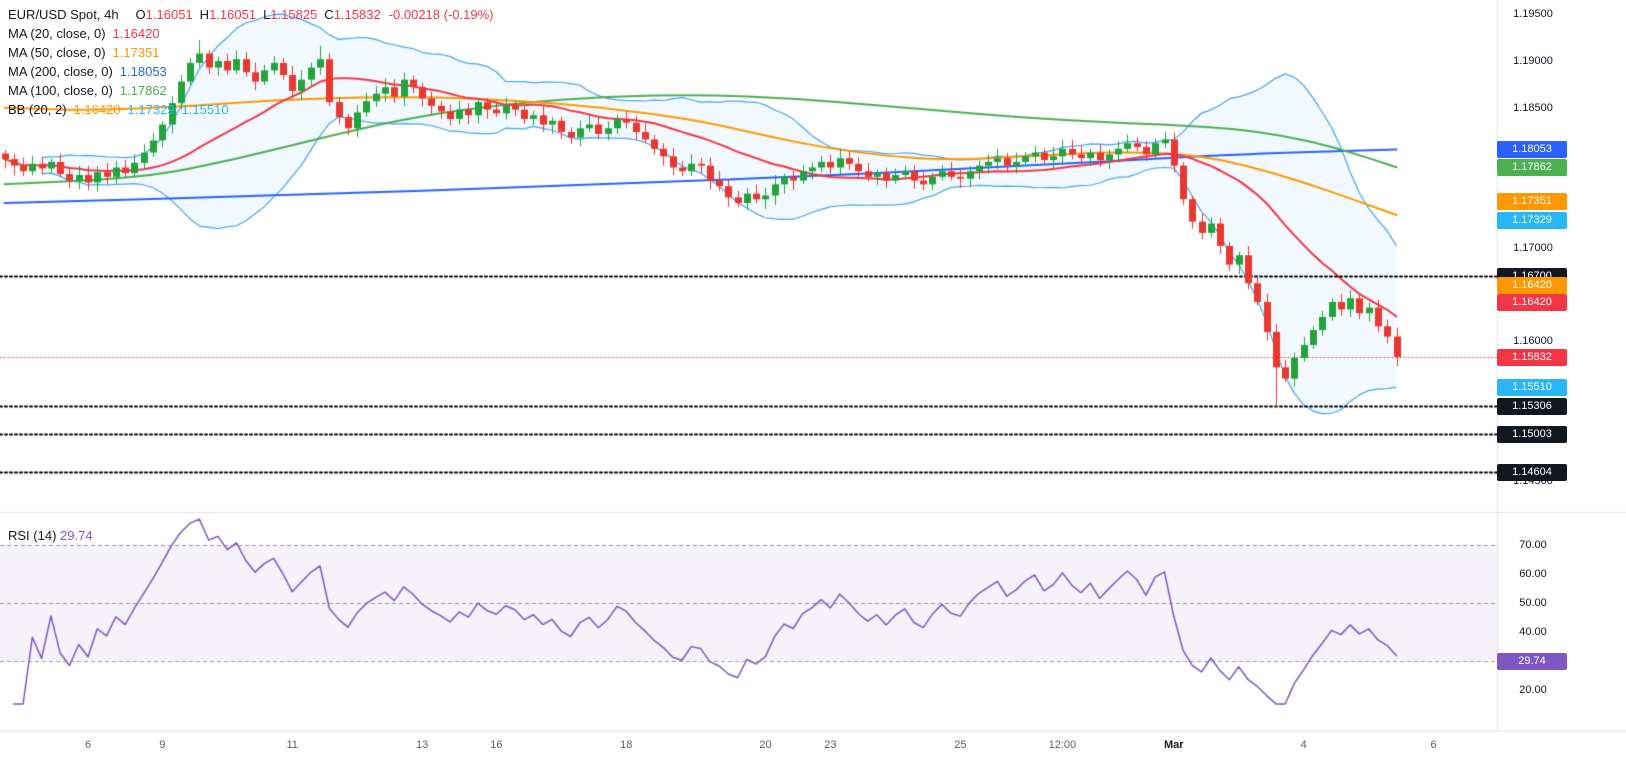  What do you see at coordinates (136, 52) in the screenshot?
I see `indicator-value: 1.17351` at bounding box center [136, 52].